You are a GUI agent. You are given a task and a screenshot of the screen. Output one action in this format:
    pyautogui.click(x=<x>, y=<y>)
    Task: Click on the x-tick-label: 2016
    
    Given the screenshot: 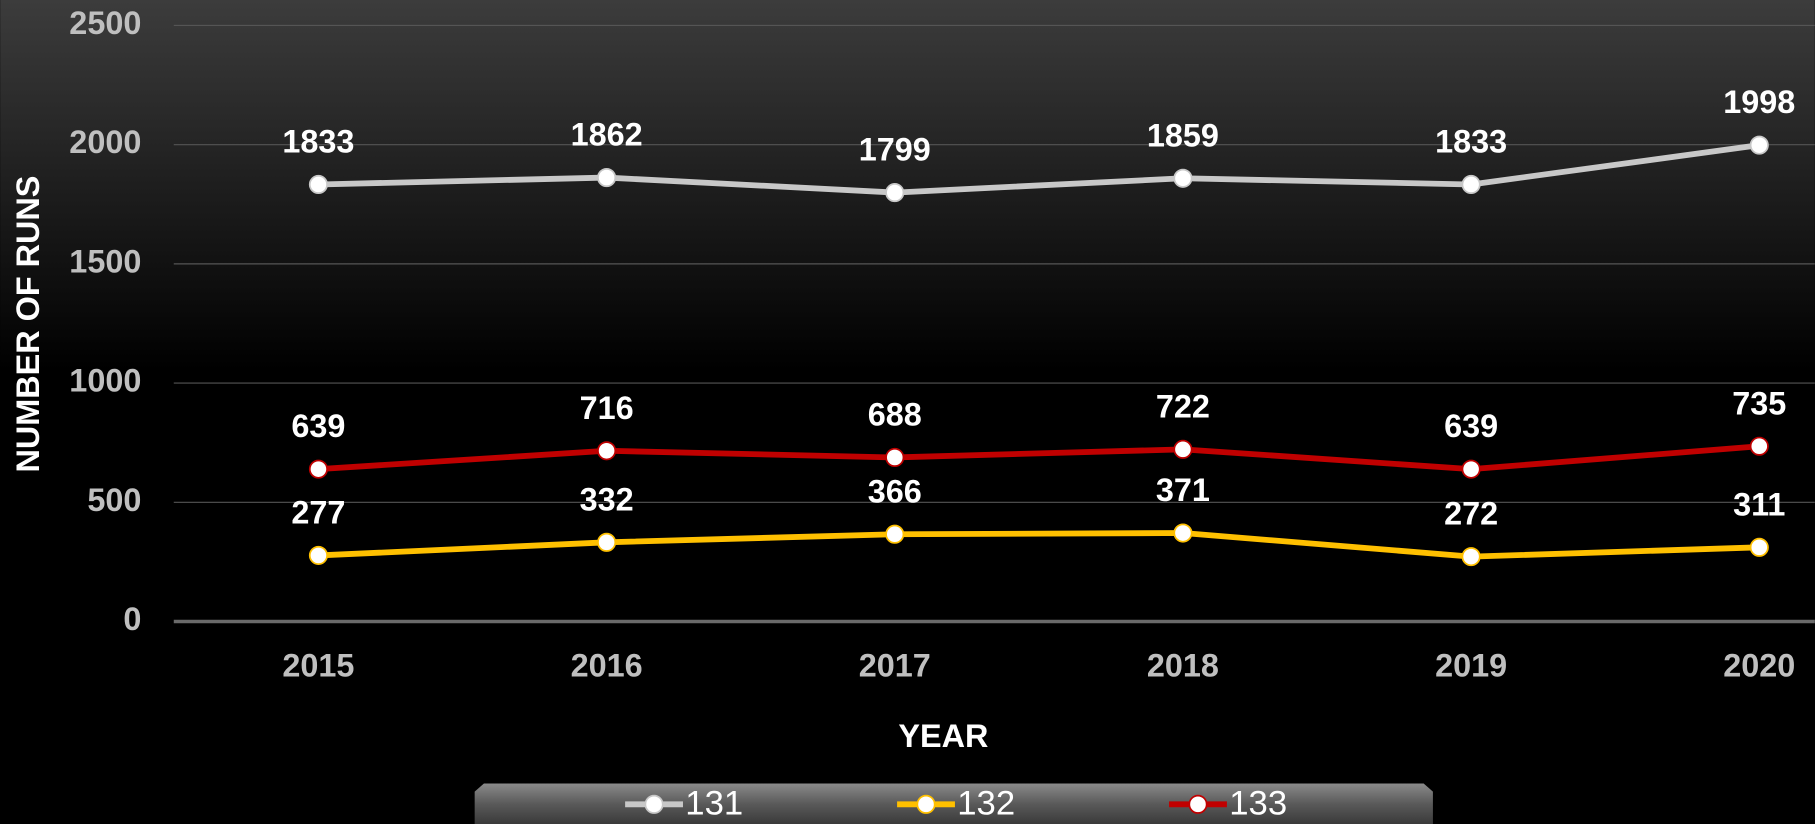 What is the action you would take?
    pyautogui.click(x=607, y=665)
    